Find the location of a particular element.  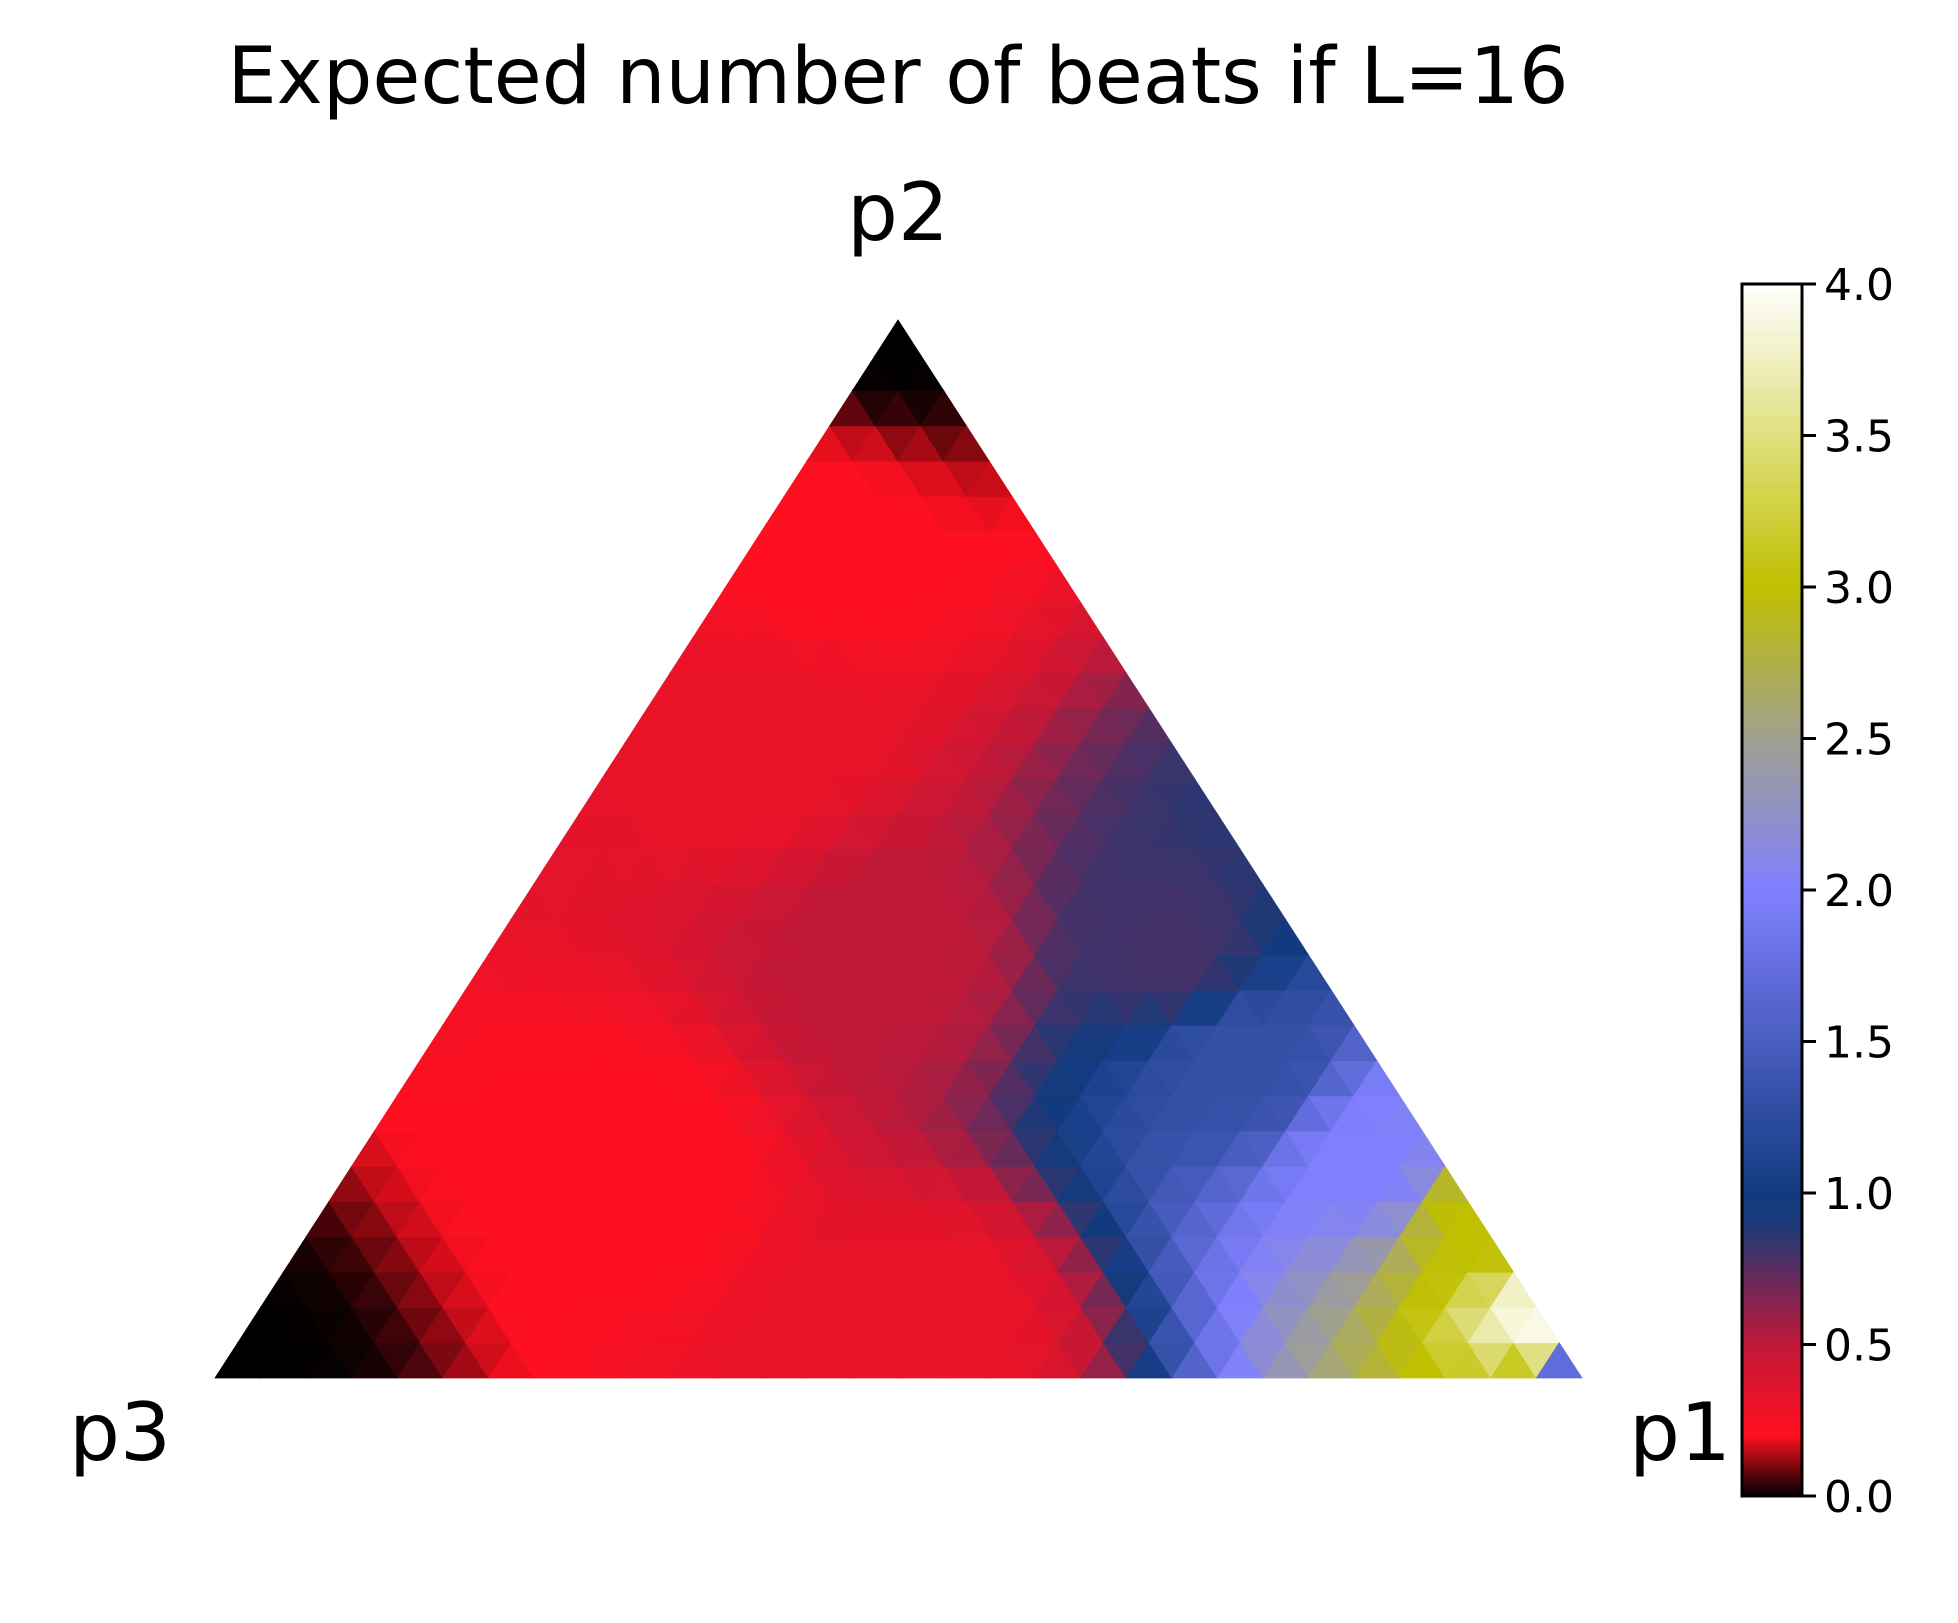

colorbar-tick-label: 3.0 is located at coordinates (1859, 588).